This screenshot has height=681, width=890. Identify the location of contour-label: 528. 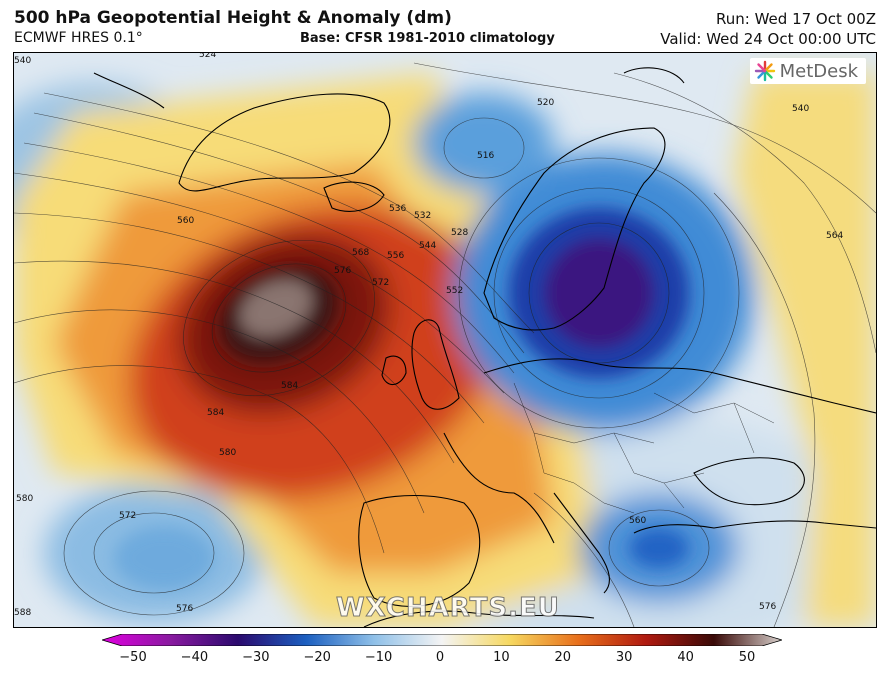
(459, 233).